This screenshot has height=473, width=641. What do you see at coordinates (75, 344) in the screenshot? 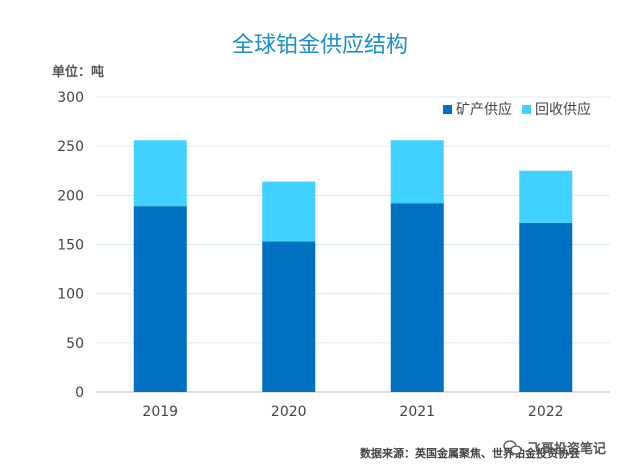
I see `y-tick-label: 50` at bounding box center [75, 344].